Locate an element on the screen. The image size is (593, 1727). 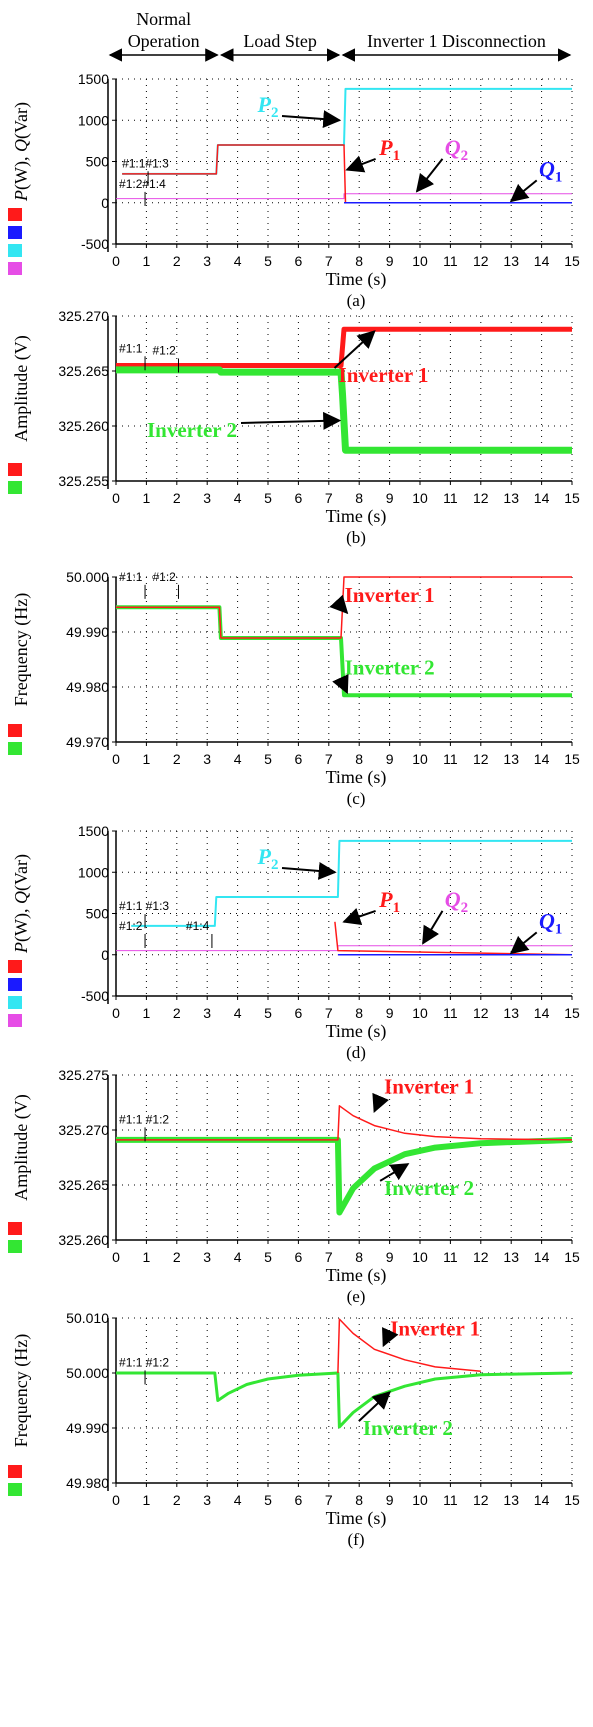
legend-swatch-magenta is located at coordinates (15, 268).